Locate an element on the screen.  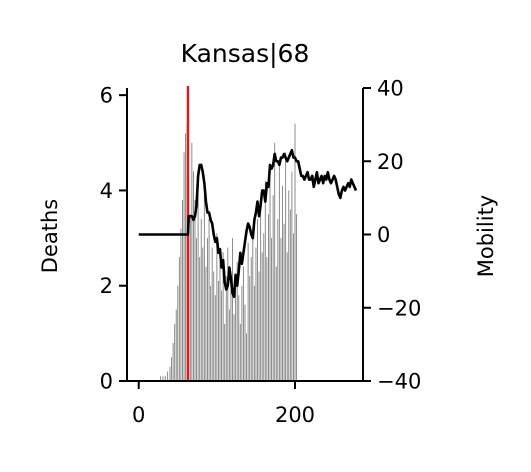
mobility-line is located at coordinates (247, 223).